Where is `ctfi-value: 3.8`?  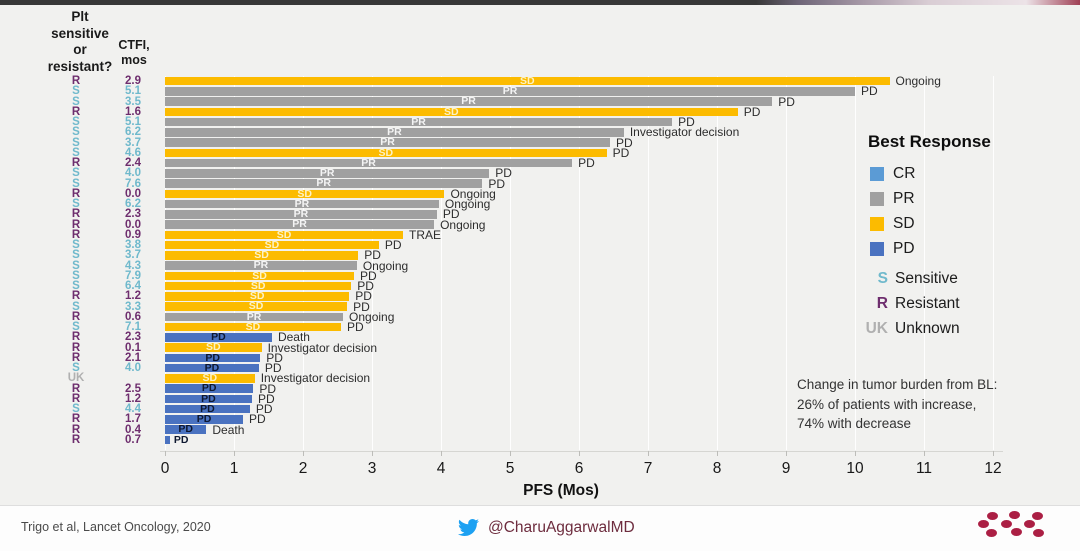 ctfi-value: 3.8 is located at coordinates (133, 245).